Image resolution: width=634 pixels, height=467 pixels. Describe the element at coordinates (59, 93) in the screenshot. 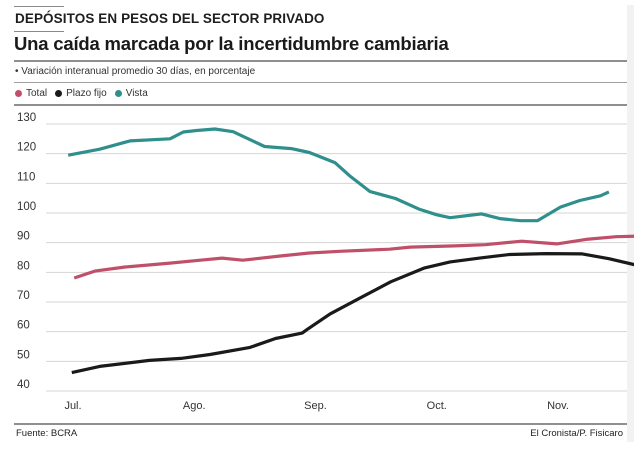

I see `legend-dot-plazo-fijo` at that location.